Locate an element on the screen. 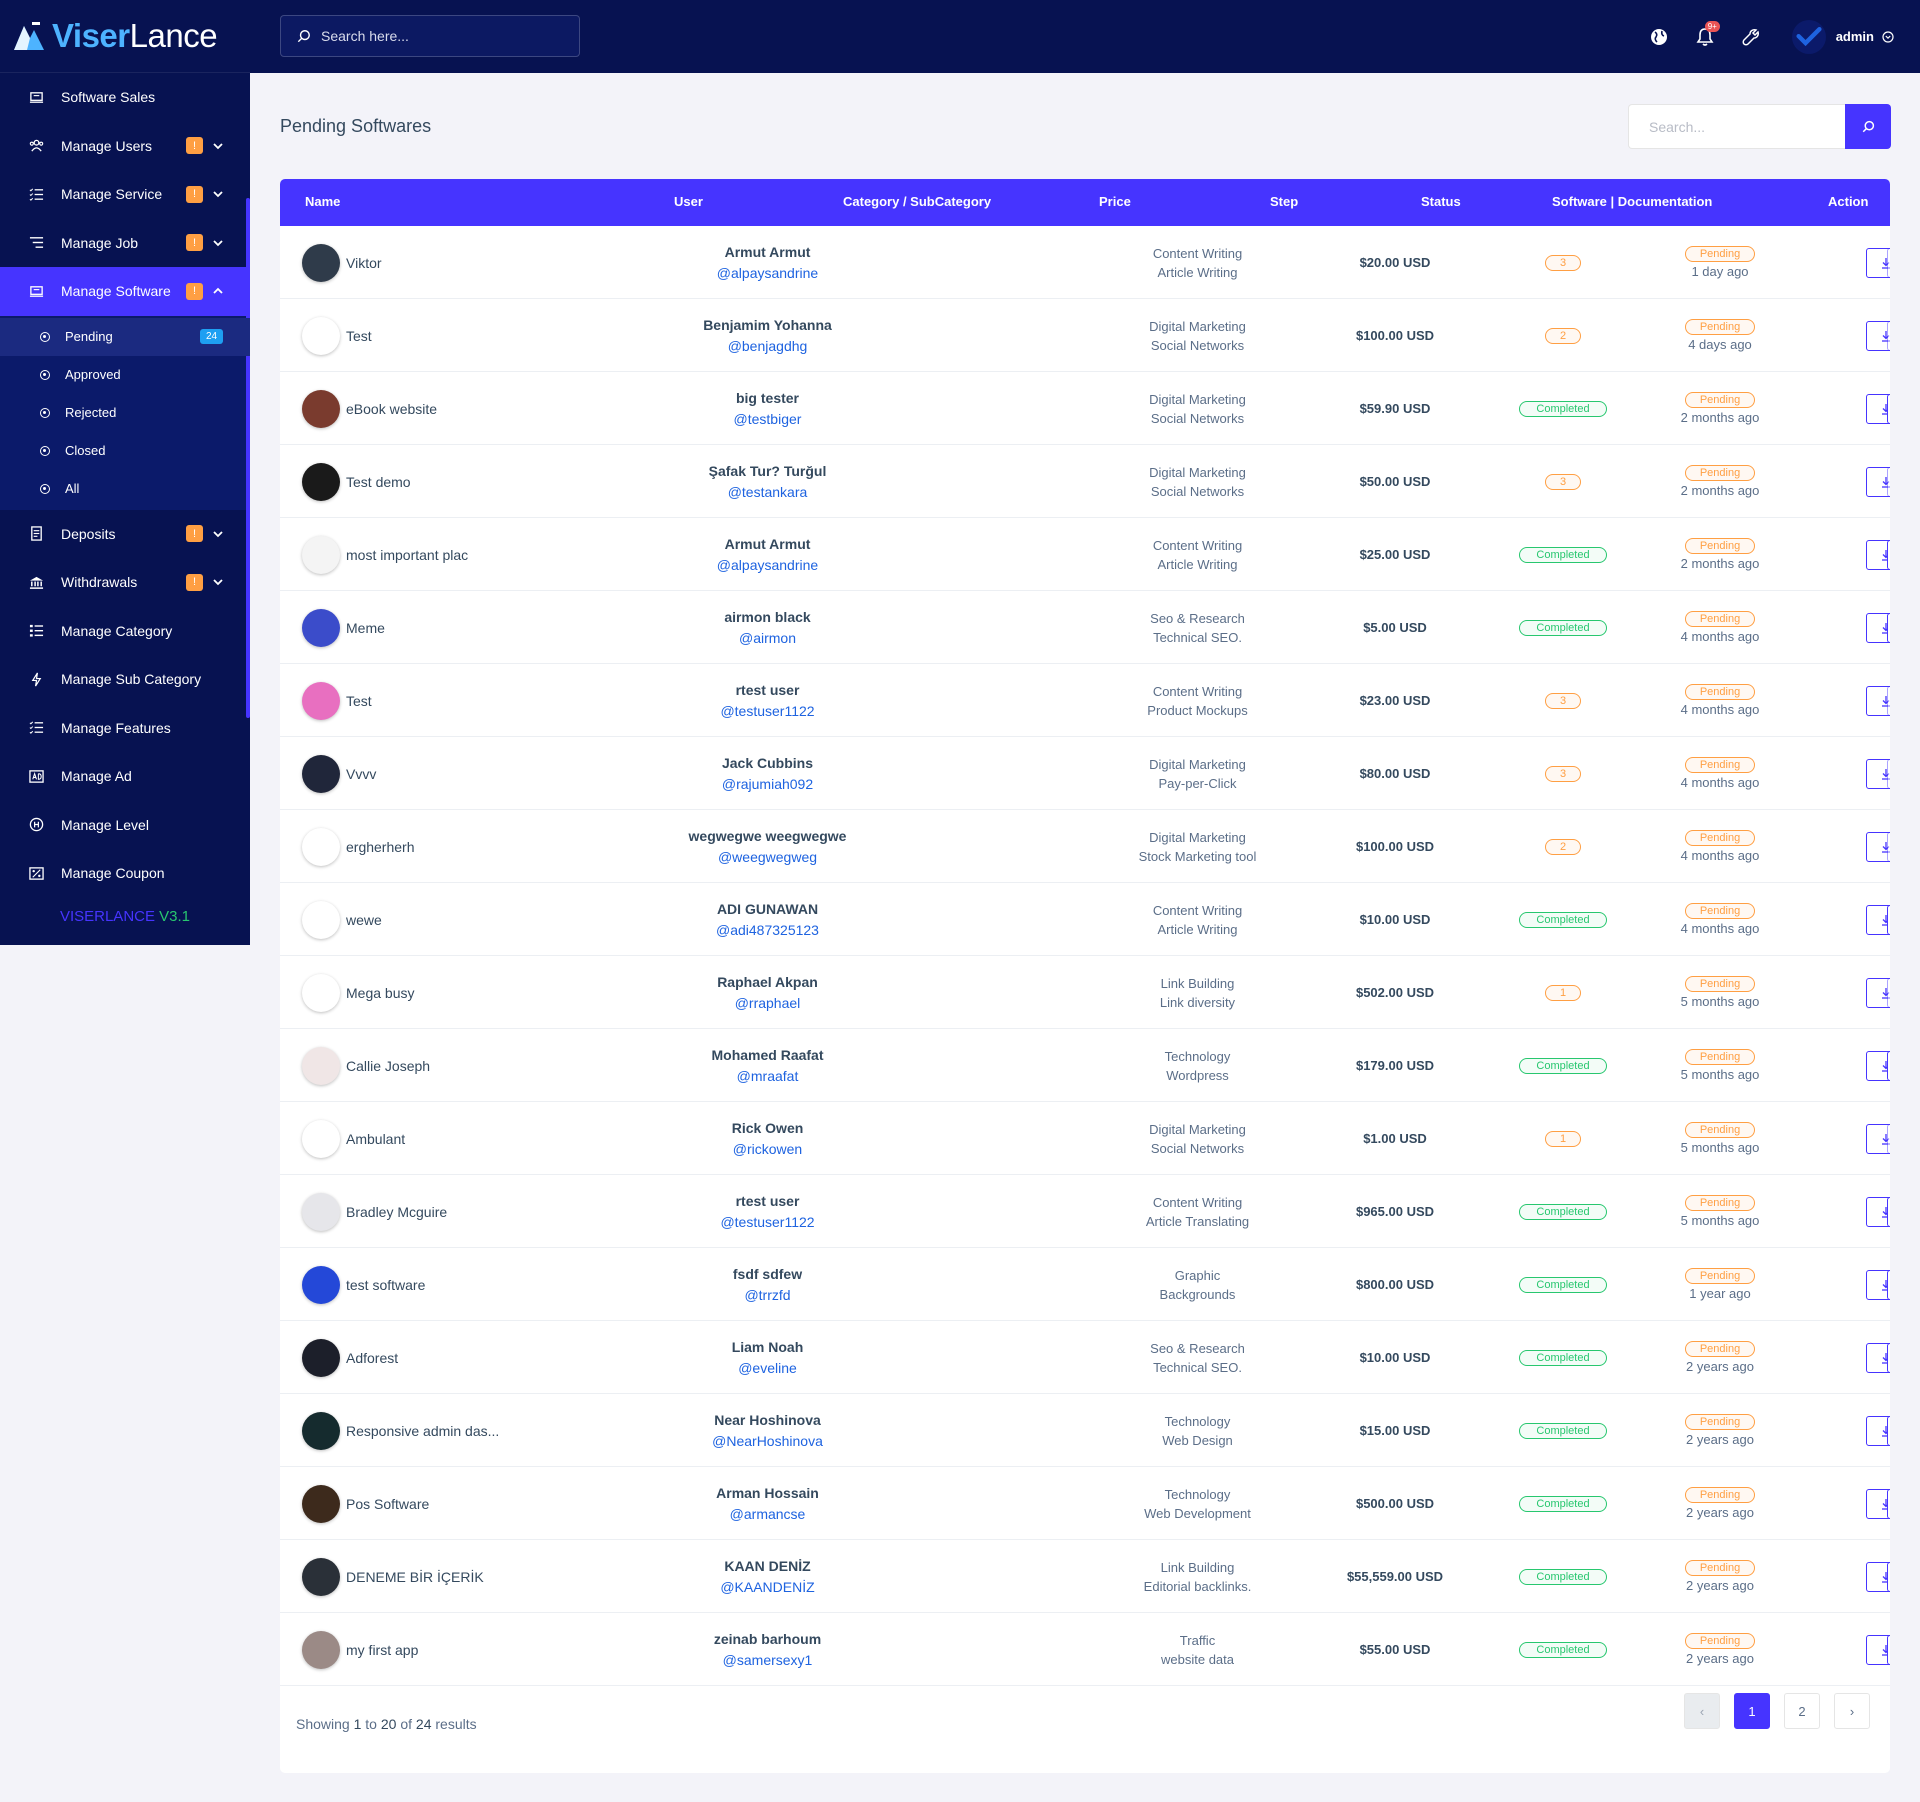 The image size is (1920, 1802). downloads-cell is located at coordinates (1877, 1211).